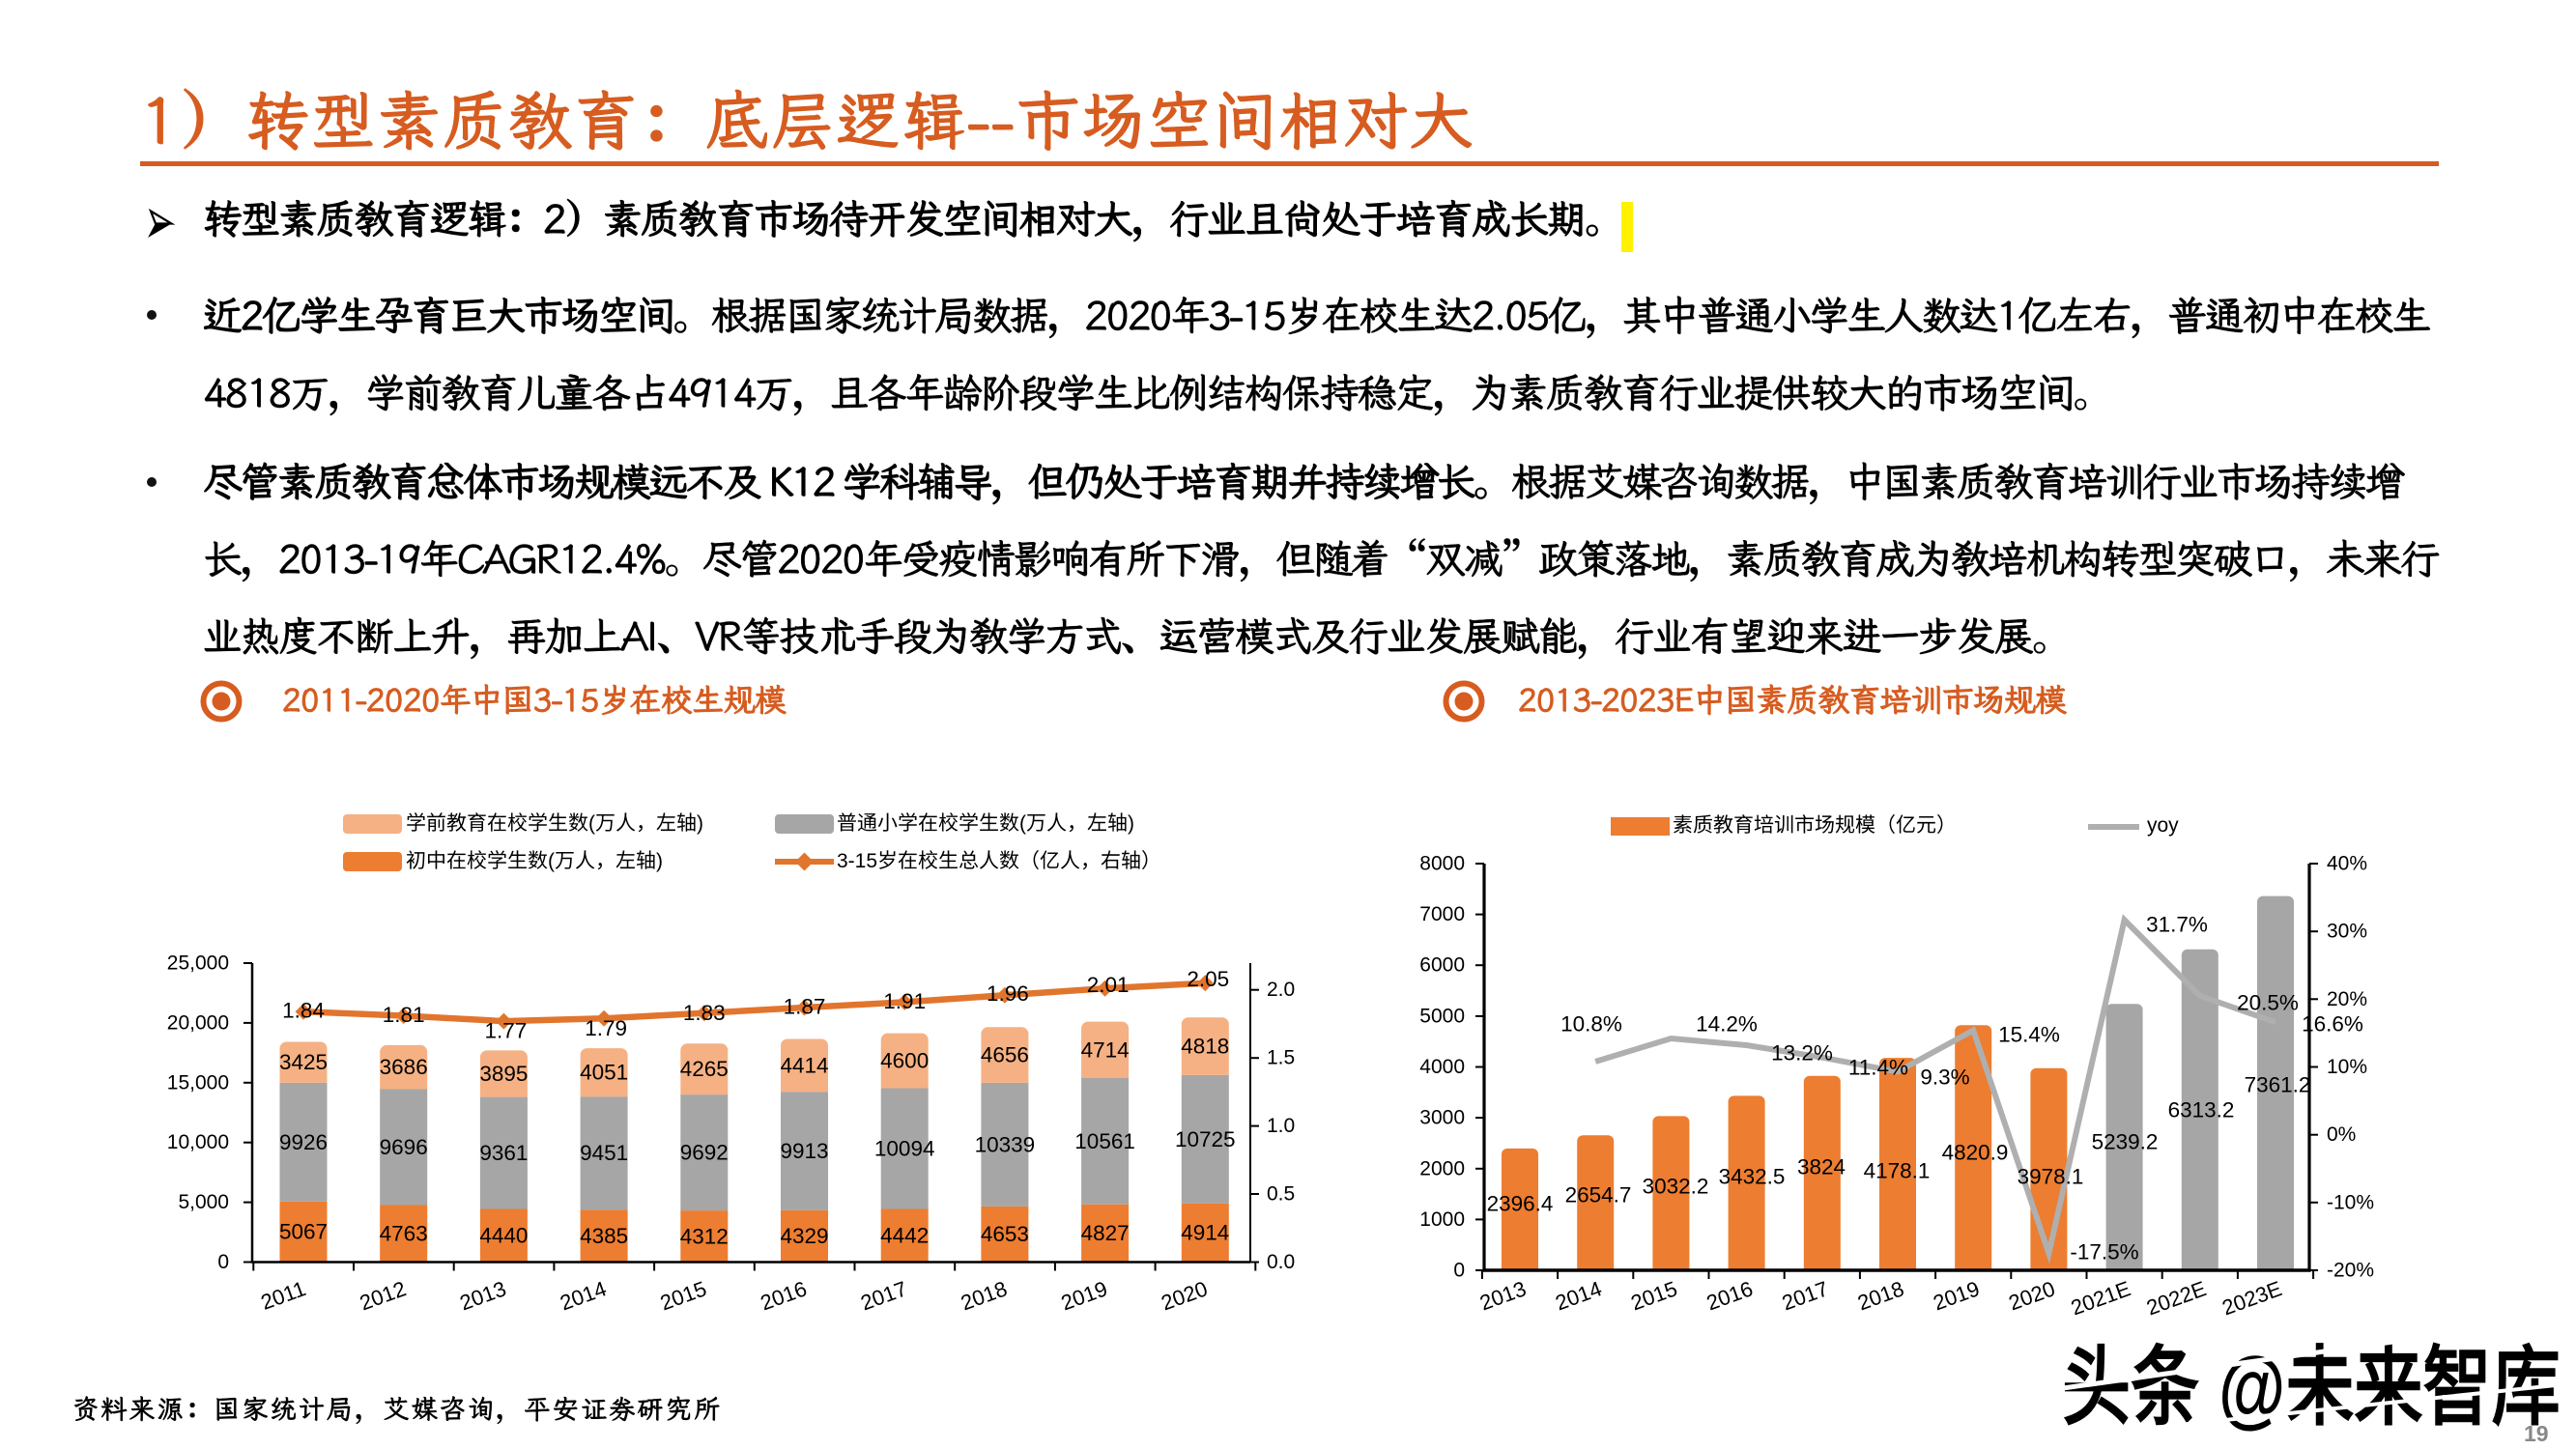 The height and width of the screenshot is (1449, 2576). I want to click on svg-text: 5067, so click(304, 1232).